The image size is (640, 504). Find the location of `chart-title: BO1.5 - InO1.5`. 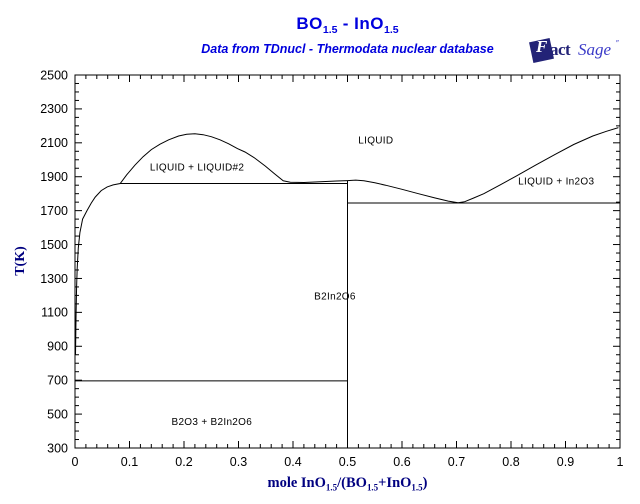

chart-title: BO1.5 - InO1.5 is located at coordinates (347, 25).